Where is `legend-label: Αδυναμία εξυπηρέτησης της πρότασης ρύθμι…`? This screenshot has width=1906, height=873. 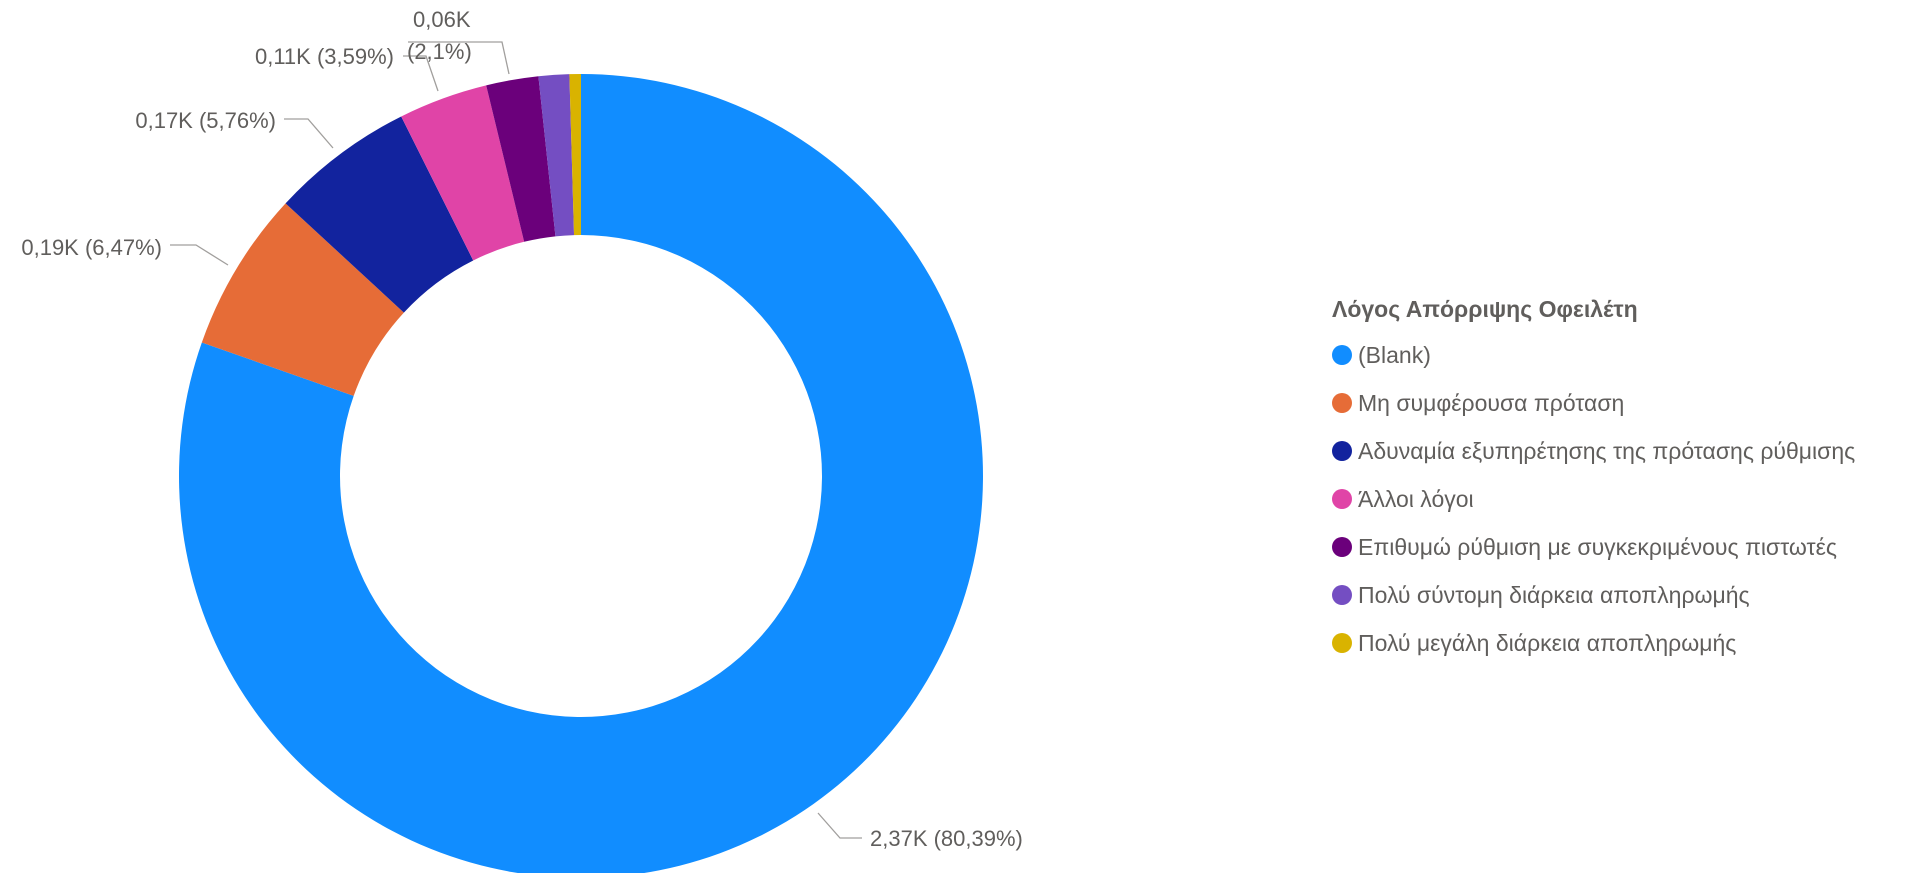
legend-label: Αδυναμία εξυπηρέτησης της πρότασης ρύθμι… is located at coordinates (1607, 450).